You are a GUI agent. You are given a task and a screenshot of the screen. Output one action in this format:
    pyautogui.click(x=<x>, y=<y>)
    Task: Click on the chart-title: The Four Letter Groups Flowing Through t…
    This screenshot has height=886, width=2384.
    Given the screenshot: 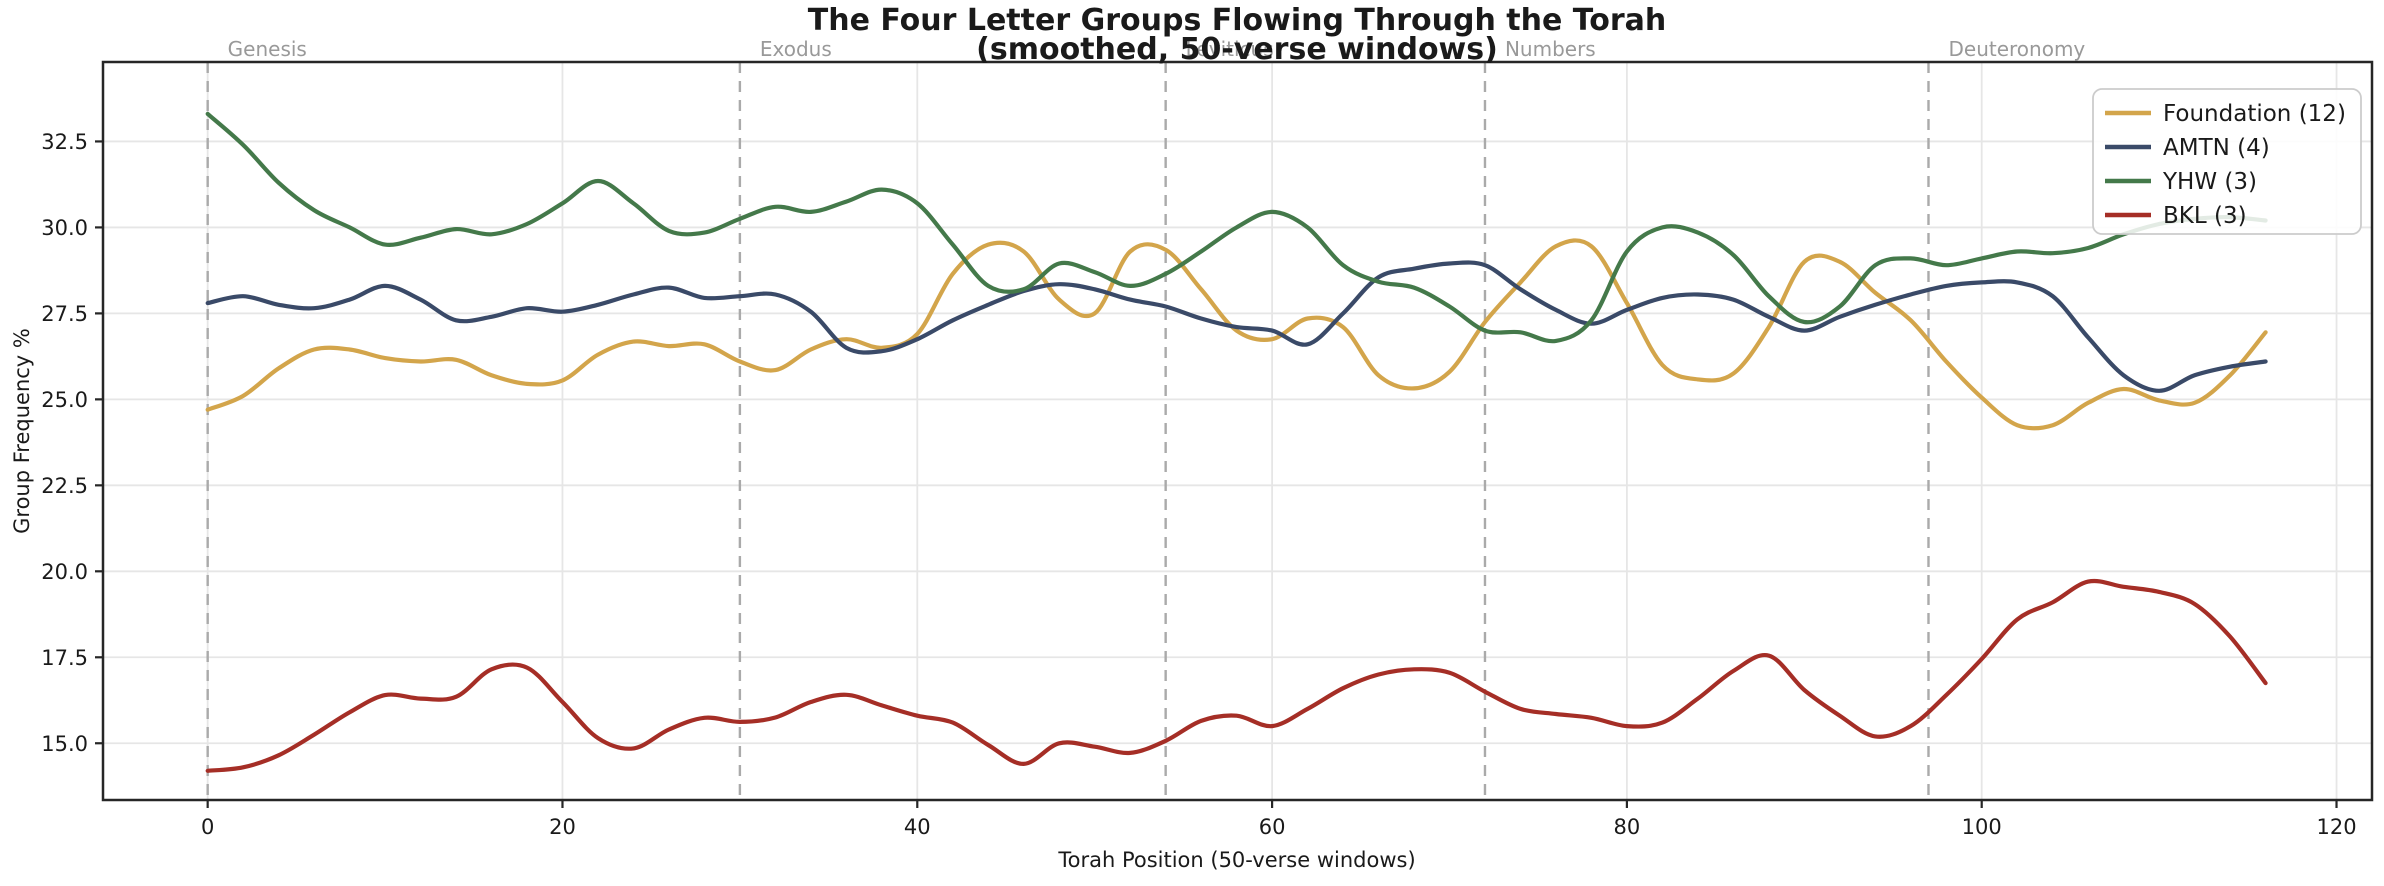 What is the action you would take?
    pyautogui.click(x=1237, y=20)
    